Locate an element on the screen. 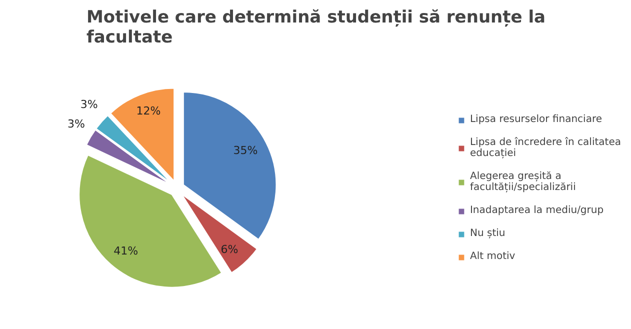  data-label: 12% is located at coordinates (148, 111).